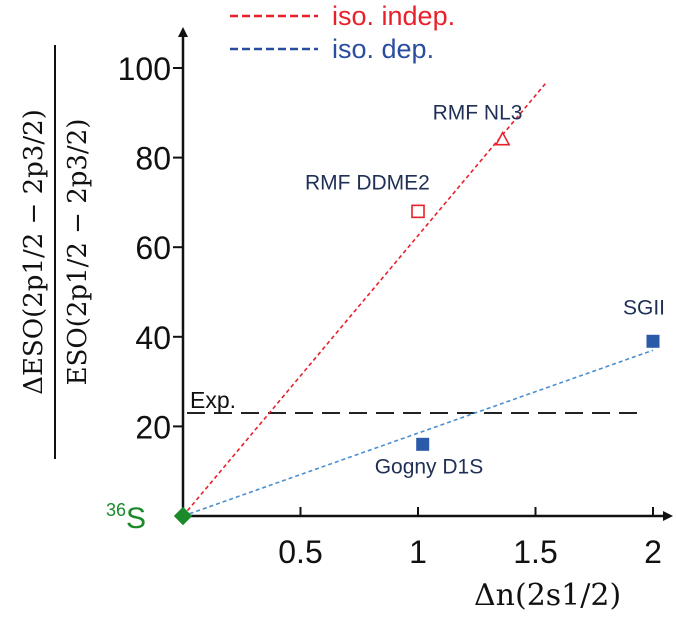 Image resolution: width=676 pixels, height=623 pixels. I want to click on legend-label-iso-indep: iso. indep., so click(393, 16).